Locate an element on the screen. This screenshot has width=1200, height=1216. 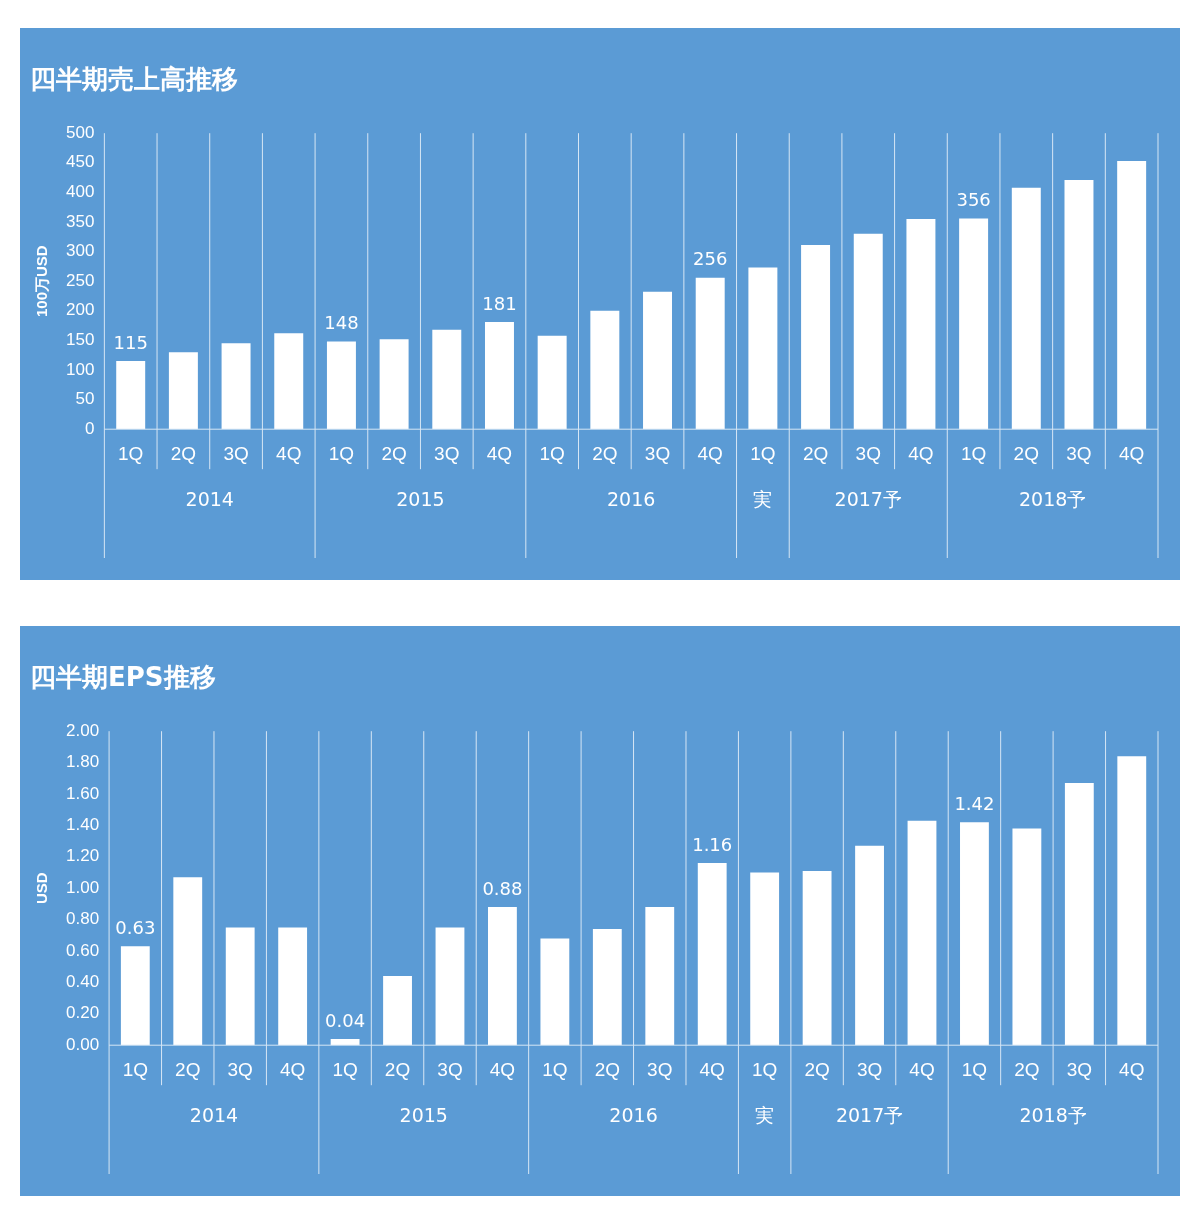
data-label: 1.42 is located at coordinates (974, 803).